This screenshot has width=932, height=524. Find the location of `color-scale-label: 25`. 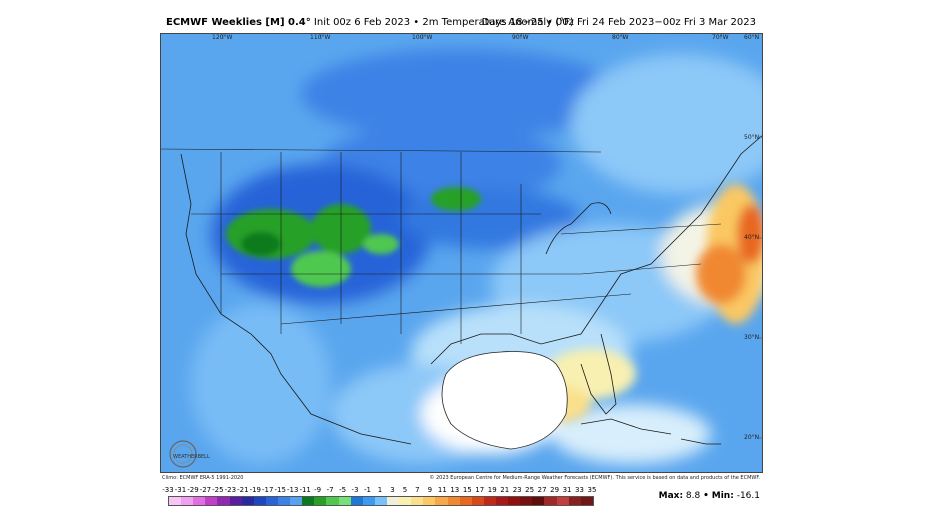

color-scale-label: 25 is located at coordinates (530, 490).